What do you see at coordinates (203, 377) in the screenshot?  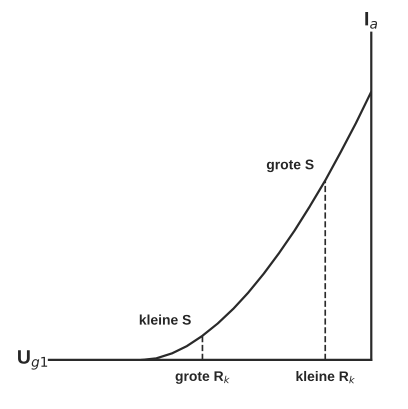 I see `x-tick-label: grote R$_{k}$` at bounding box center [203, 377].